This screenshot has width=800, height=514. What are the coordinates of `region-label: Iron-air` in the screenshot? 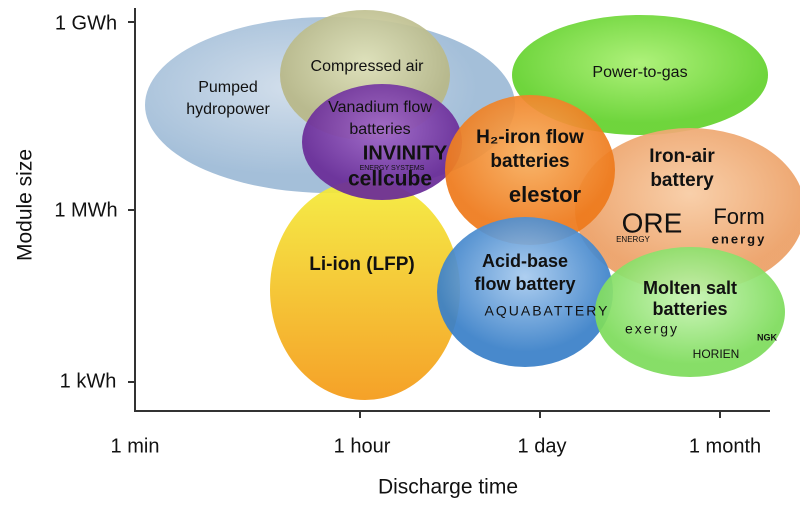 It's located at (682, 156).